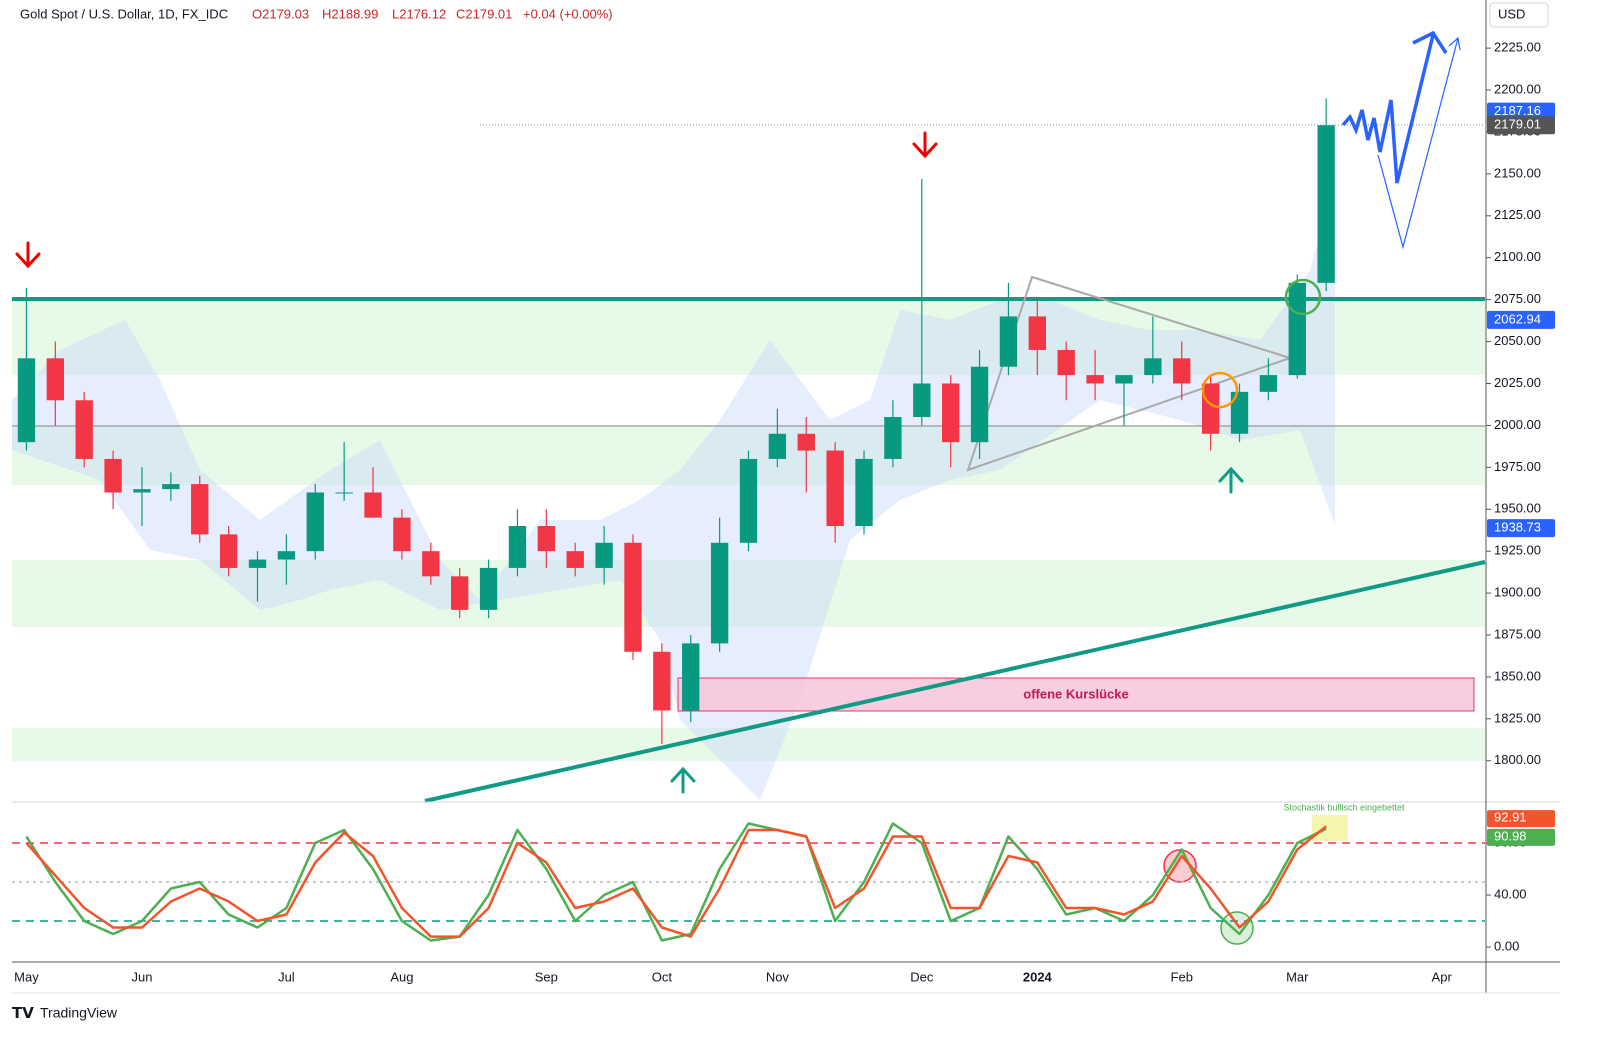 The height and width of the screenshot is (1054, 1600). What do you see at coordinates (1517, 633) in the screenshot?
I see `y-tick-label: 1875.00` at bounding box center [1517, 633].